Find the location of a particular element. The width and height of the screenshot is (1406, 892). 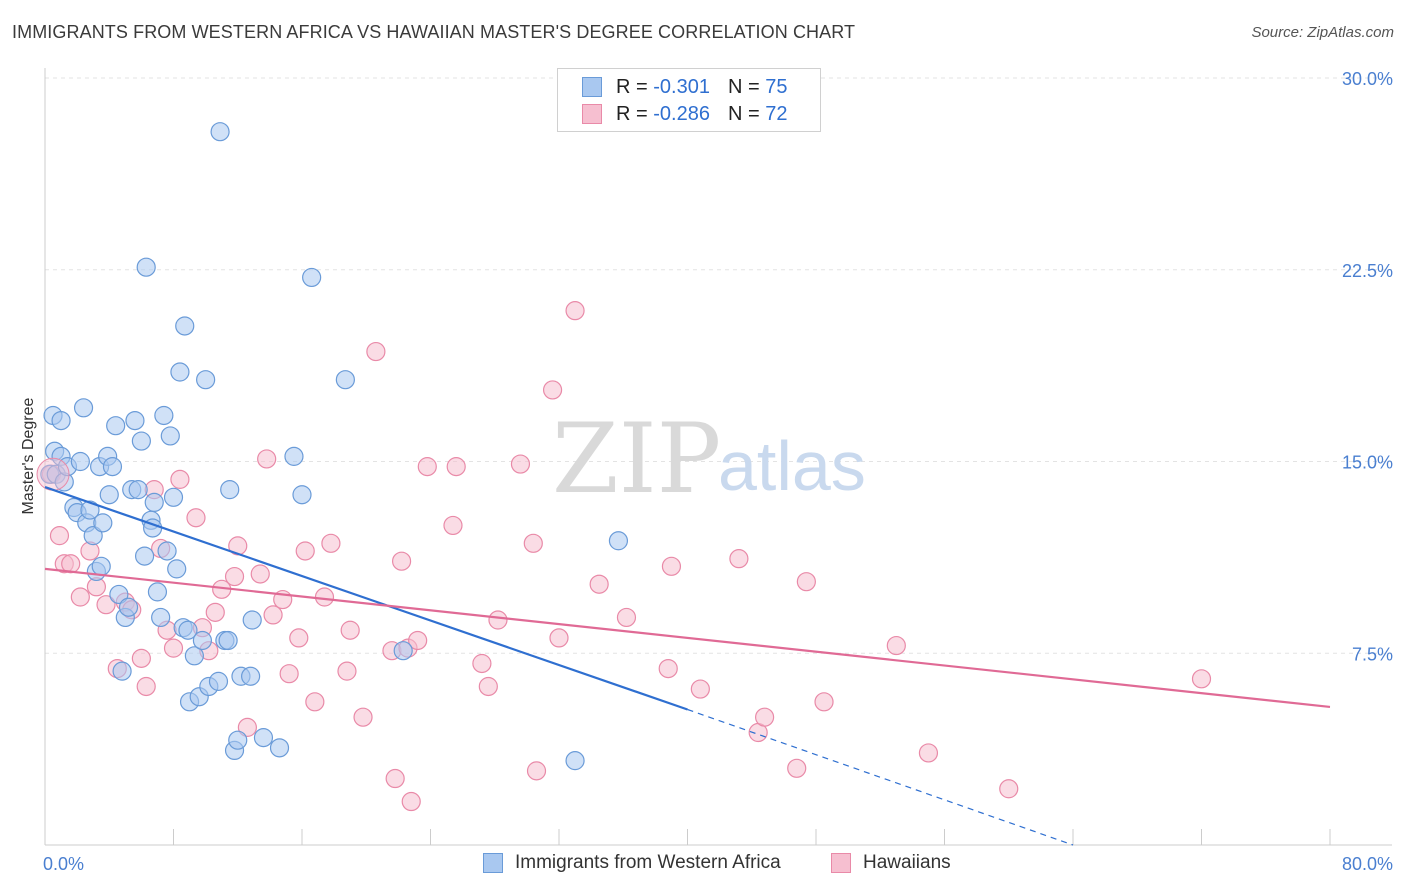

series-legend-western-africa: Immigrants from Western Africa is located at coordinates (632, 863).